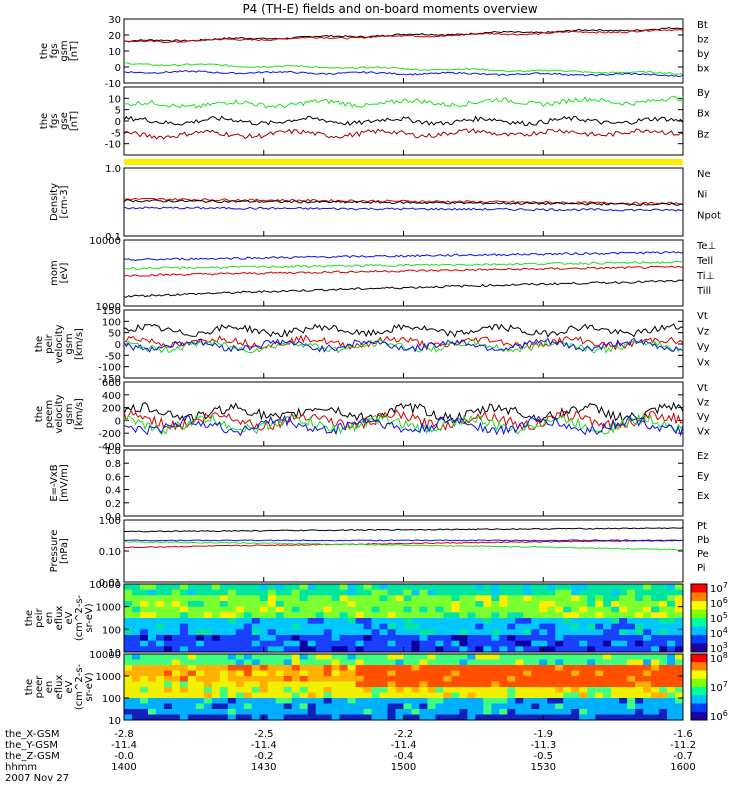 The height and width of the screenshot is (800, 750). What do you see at coordinates (719, 633) in the screenshot?
I see `colorbar-label: 104` at bounding box center [719, 633].